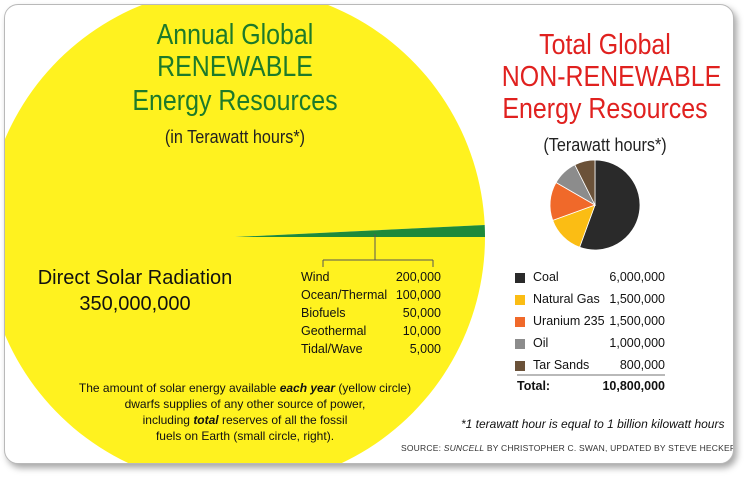  I want to click on slice-tar-sands, so click(585, 182).